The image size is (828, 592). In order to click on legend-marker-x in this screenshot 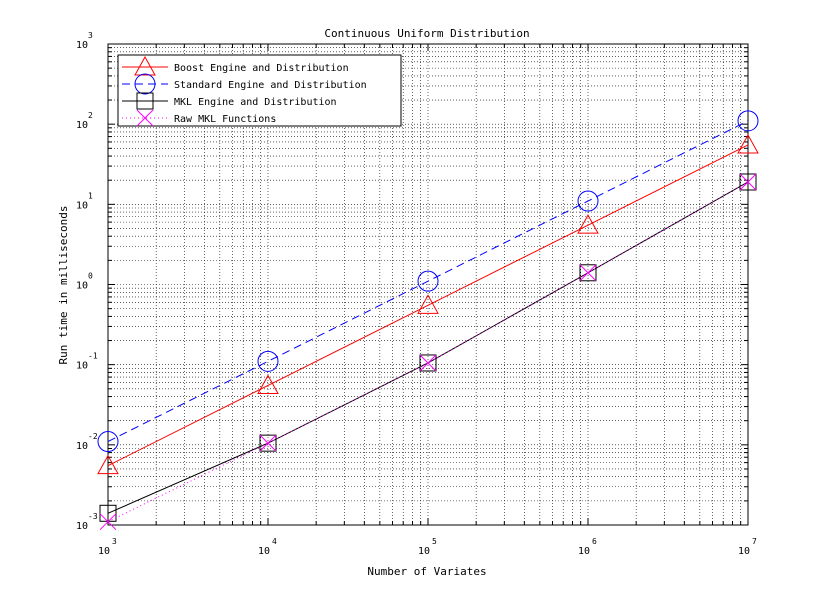, I will do `click(145, 118)`.